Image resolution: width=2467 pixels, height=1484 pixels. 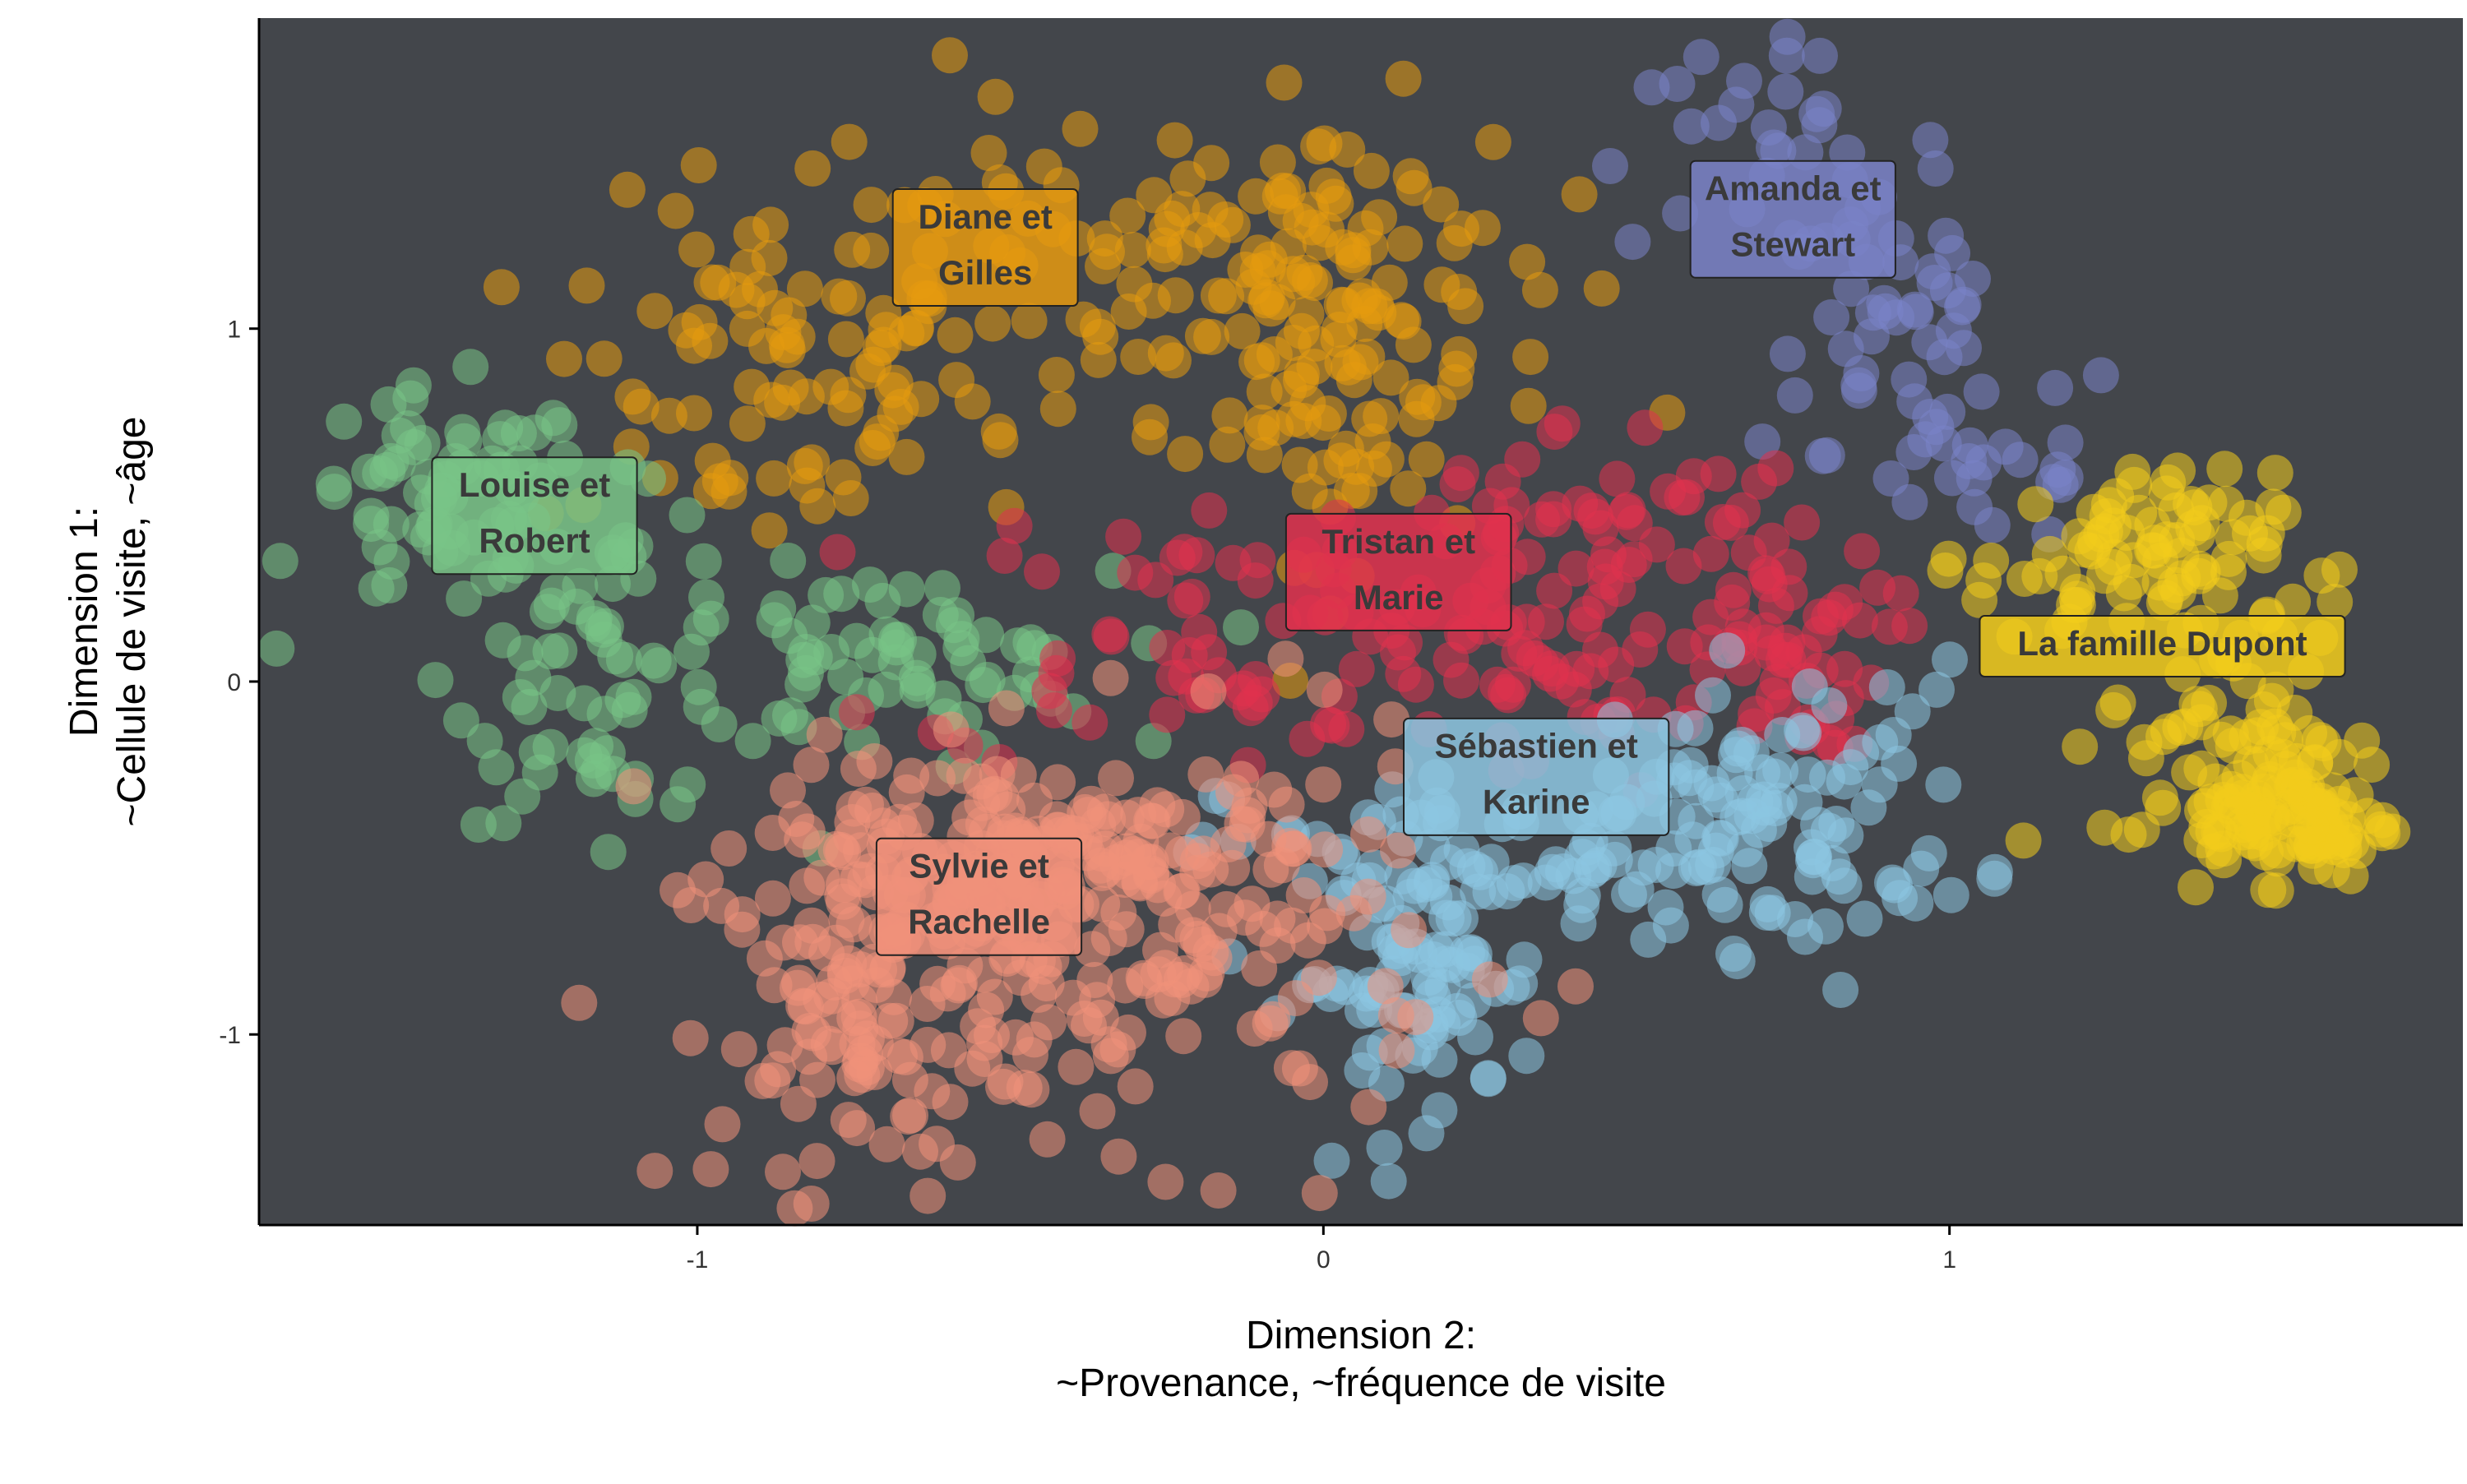 I want to click on series-points, so click(x=2169, y=680).